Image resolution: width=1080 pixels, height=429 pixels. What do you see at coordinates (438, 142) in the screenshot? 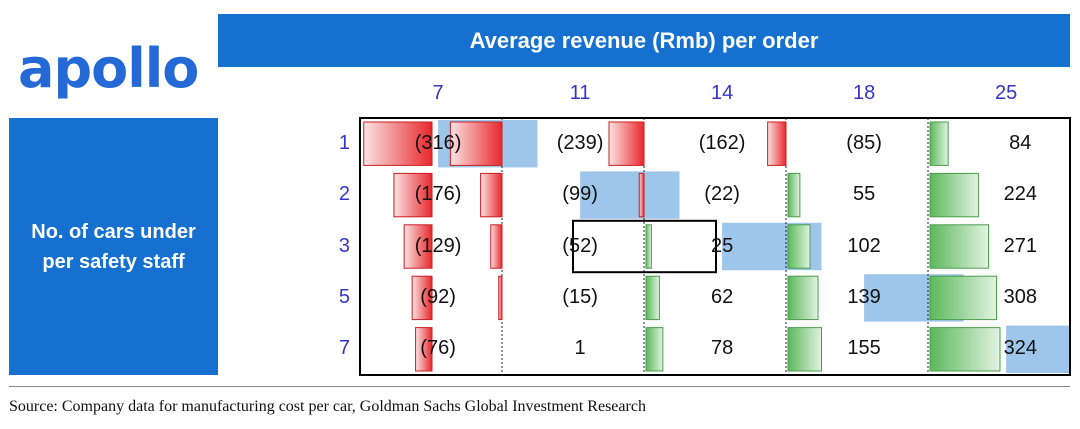
I see `cell-value-label: (316)` at bounding box center [438, 142].